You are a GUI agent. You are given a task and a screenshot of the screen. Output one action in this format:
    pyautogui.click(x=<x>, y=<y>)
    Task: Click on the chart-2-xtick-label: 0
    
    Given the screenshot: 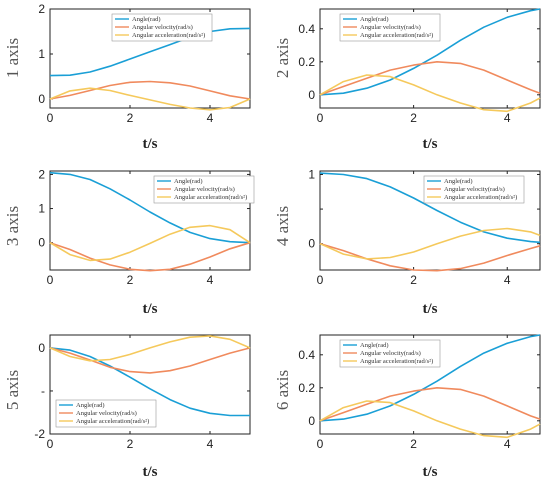 What is the action you would take?
    pyautogui.click(x=320, y=118)
    